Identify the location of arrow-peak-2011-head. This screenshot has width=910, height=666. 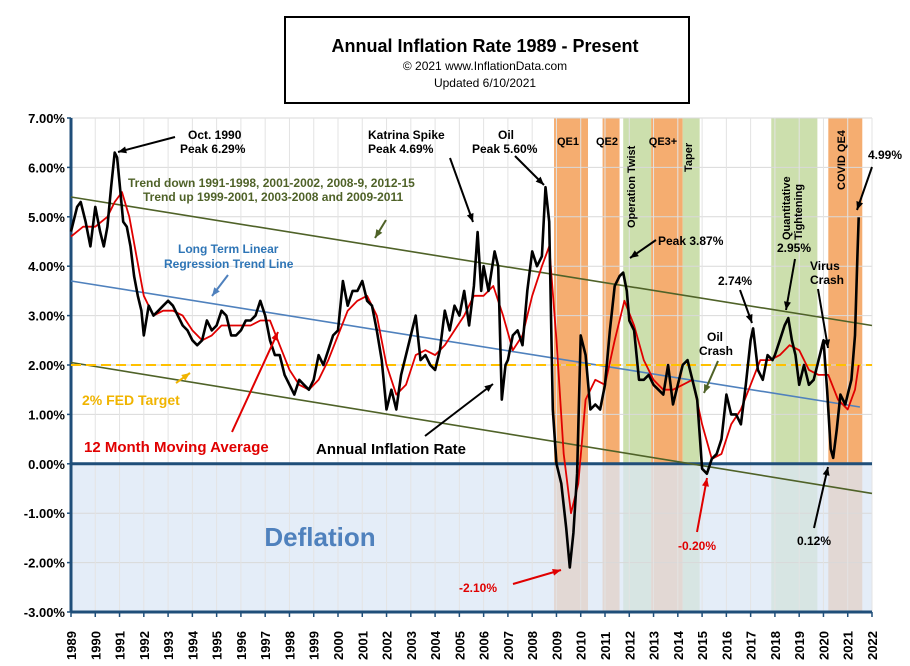
(634, 254).